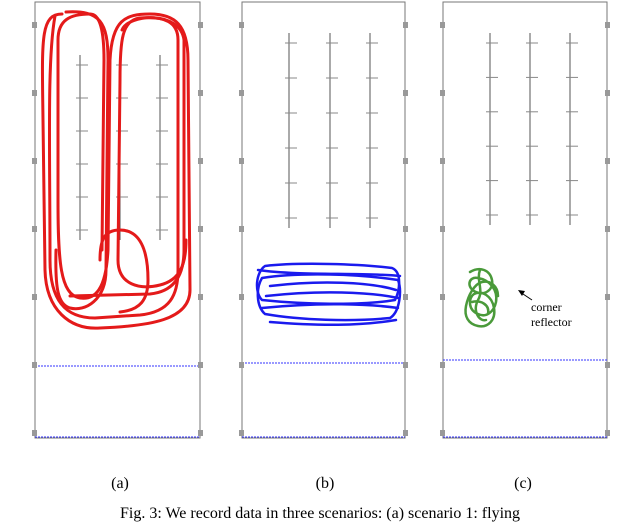 The height and width of the screenshot is (526, 640). Describe the element at coordinates (546, 307) in the screenshot. I see `annotation-line: corner` at that location.